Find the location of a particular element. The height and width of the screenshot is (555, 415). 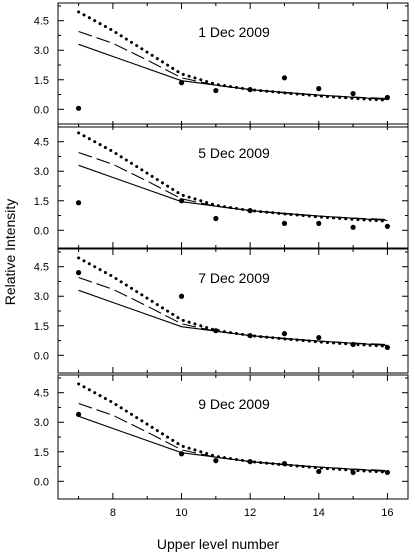

x-tick-label: 14 is located at coordinates (319, 513).